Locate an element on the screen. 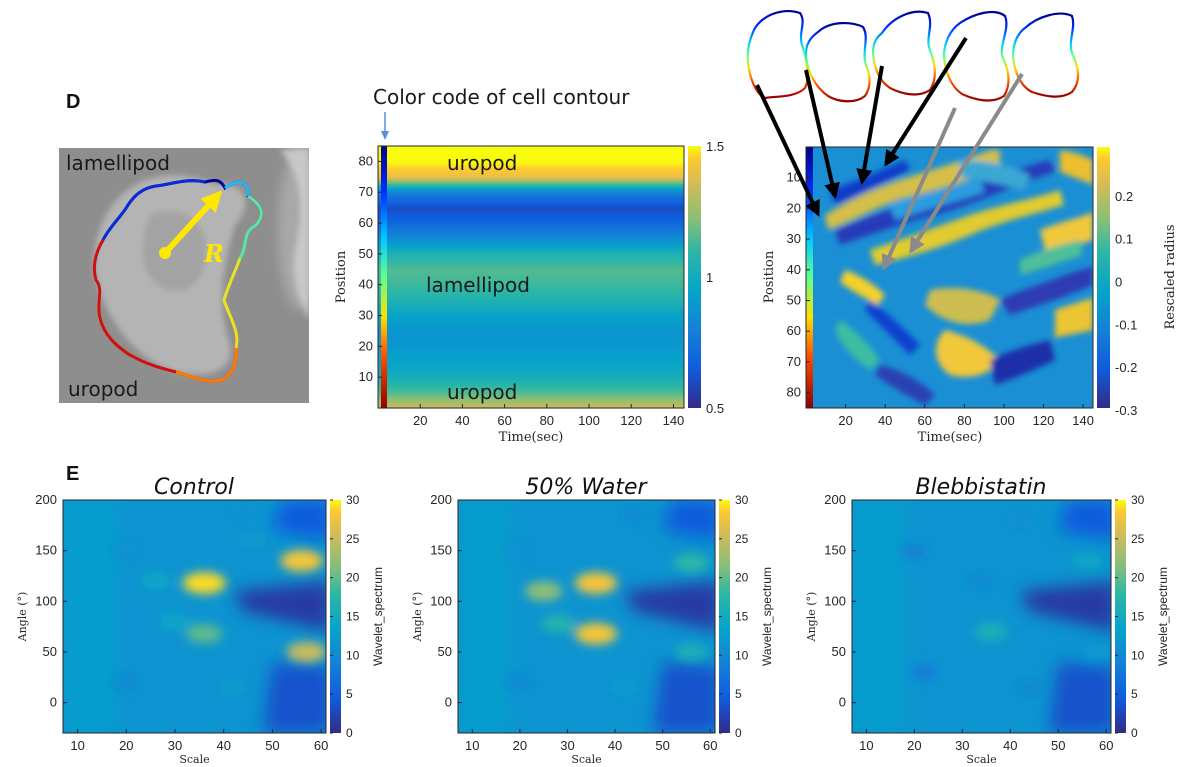  colorbar-tick-label: -0.2 is located at coordinates (1126, 367).